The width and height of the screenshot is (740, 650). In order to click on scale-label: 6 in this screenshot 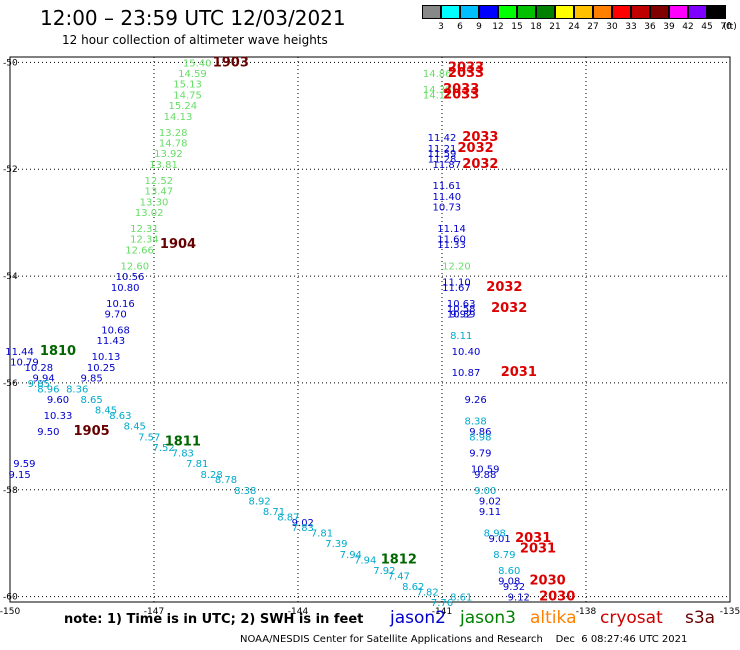, I will do `click(460, 27)`.